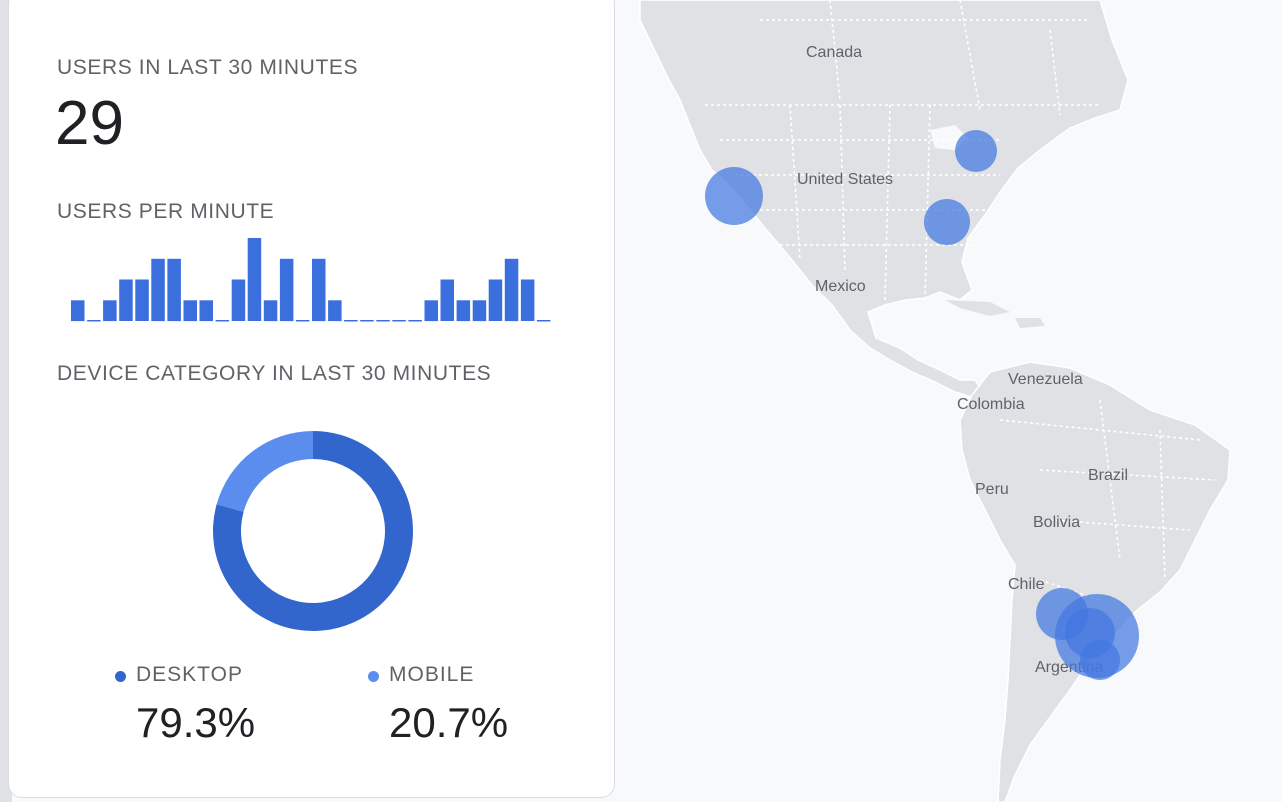  I want to click on hispaniola, so click(1030, 323).